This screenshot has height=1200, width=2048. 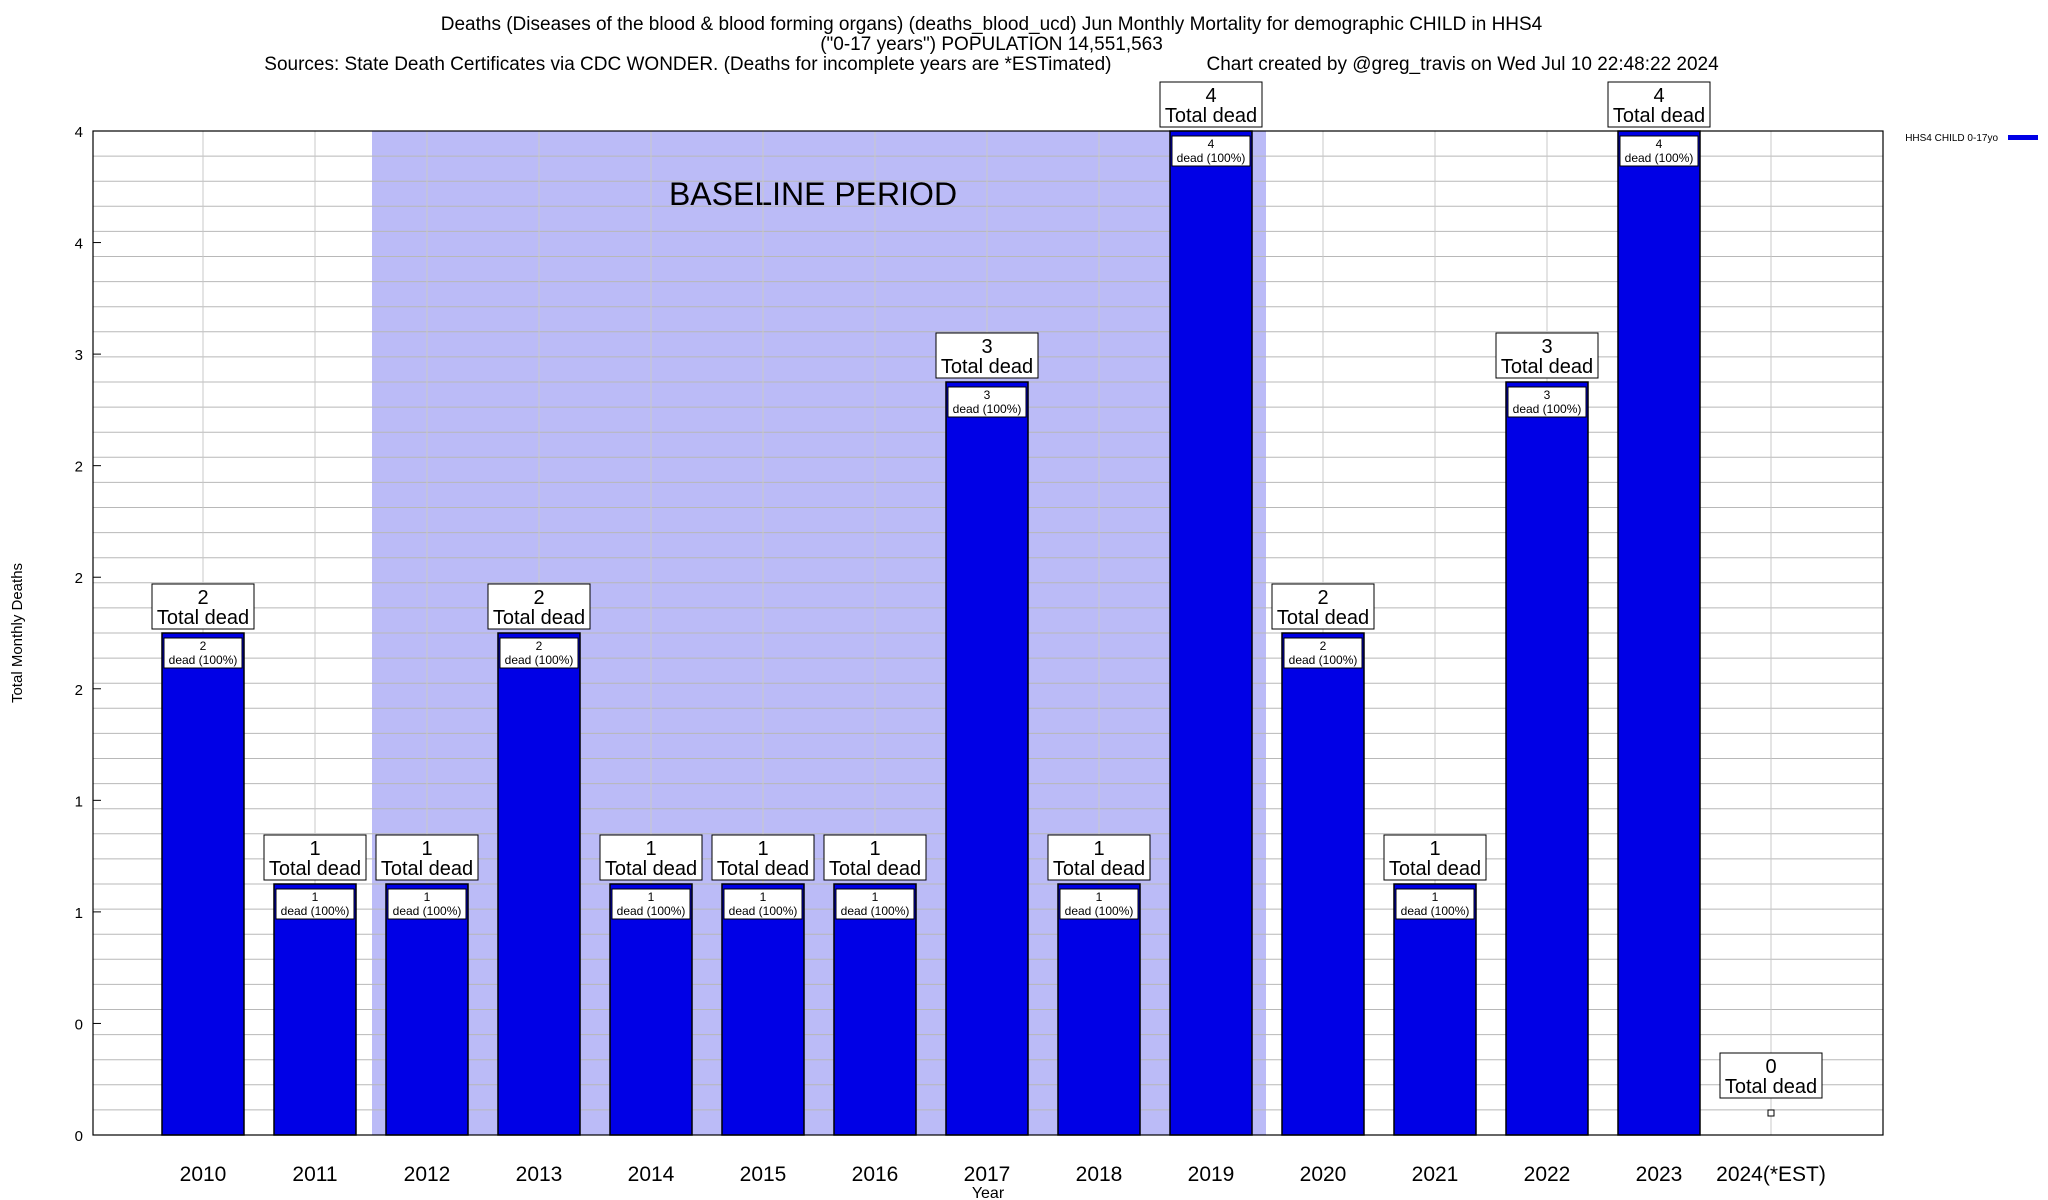 What do you see at coordinates (1323, 1174) in the screenshot?
I see `x-tick-label: 2020` at bounding box center [1323, 1174].